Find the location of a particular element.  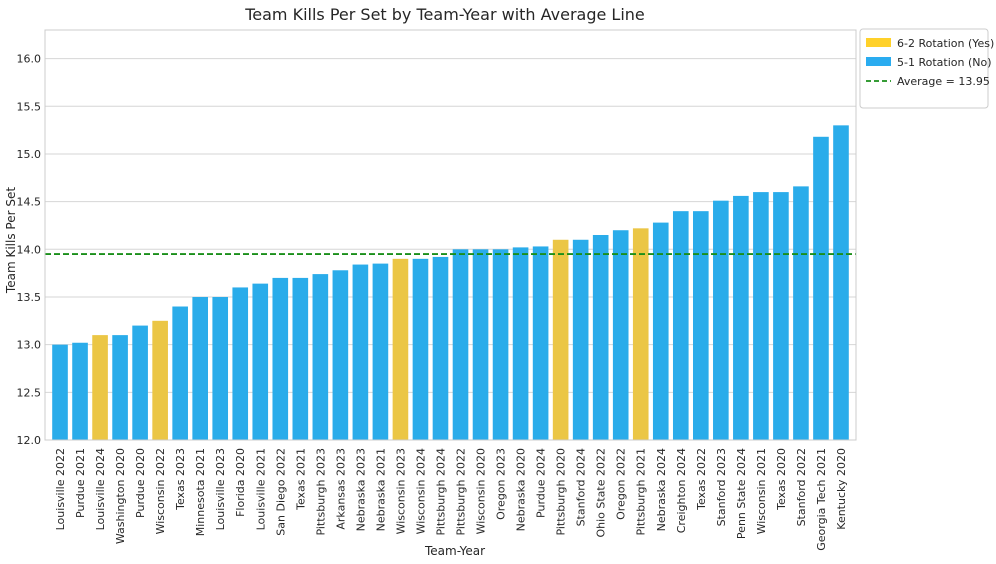

y-tick-label: 15.0 is located at coordinates (29, 154).